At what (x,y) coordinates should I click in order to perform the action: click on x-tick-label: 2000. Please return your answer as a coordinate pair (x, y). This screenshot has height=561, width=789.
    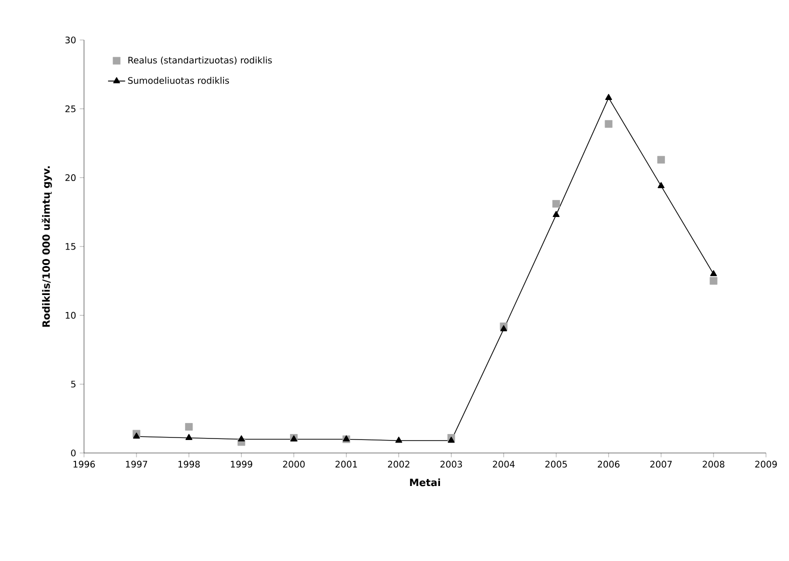
    Looking at the image, I should click on (294, 464).